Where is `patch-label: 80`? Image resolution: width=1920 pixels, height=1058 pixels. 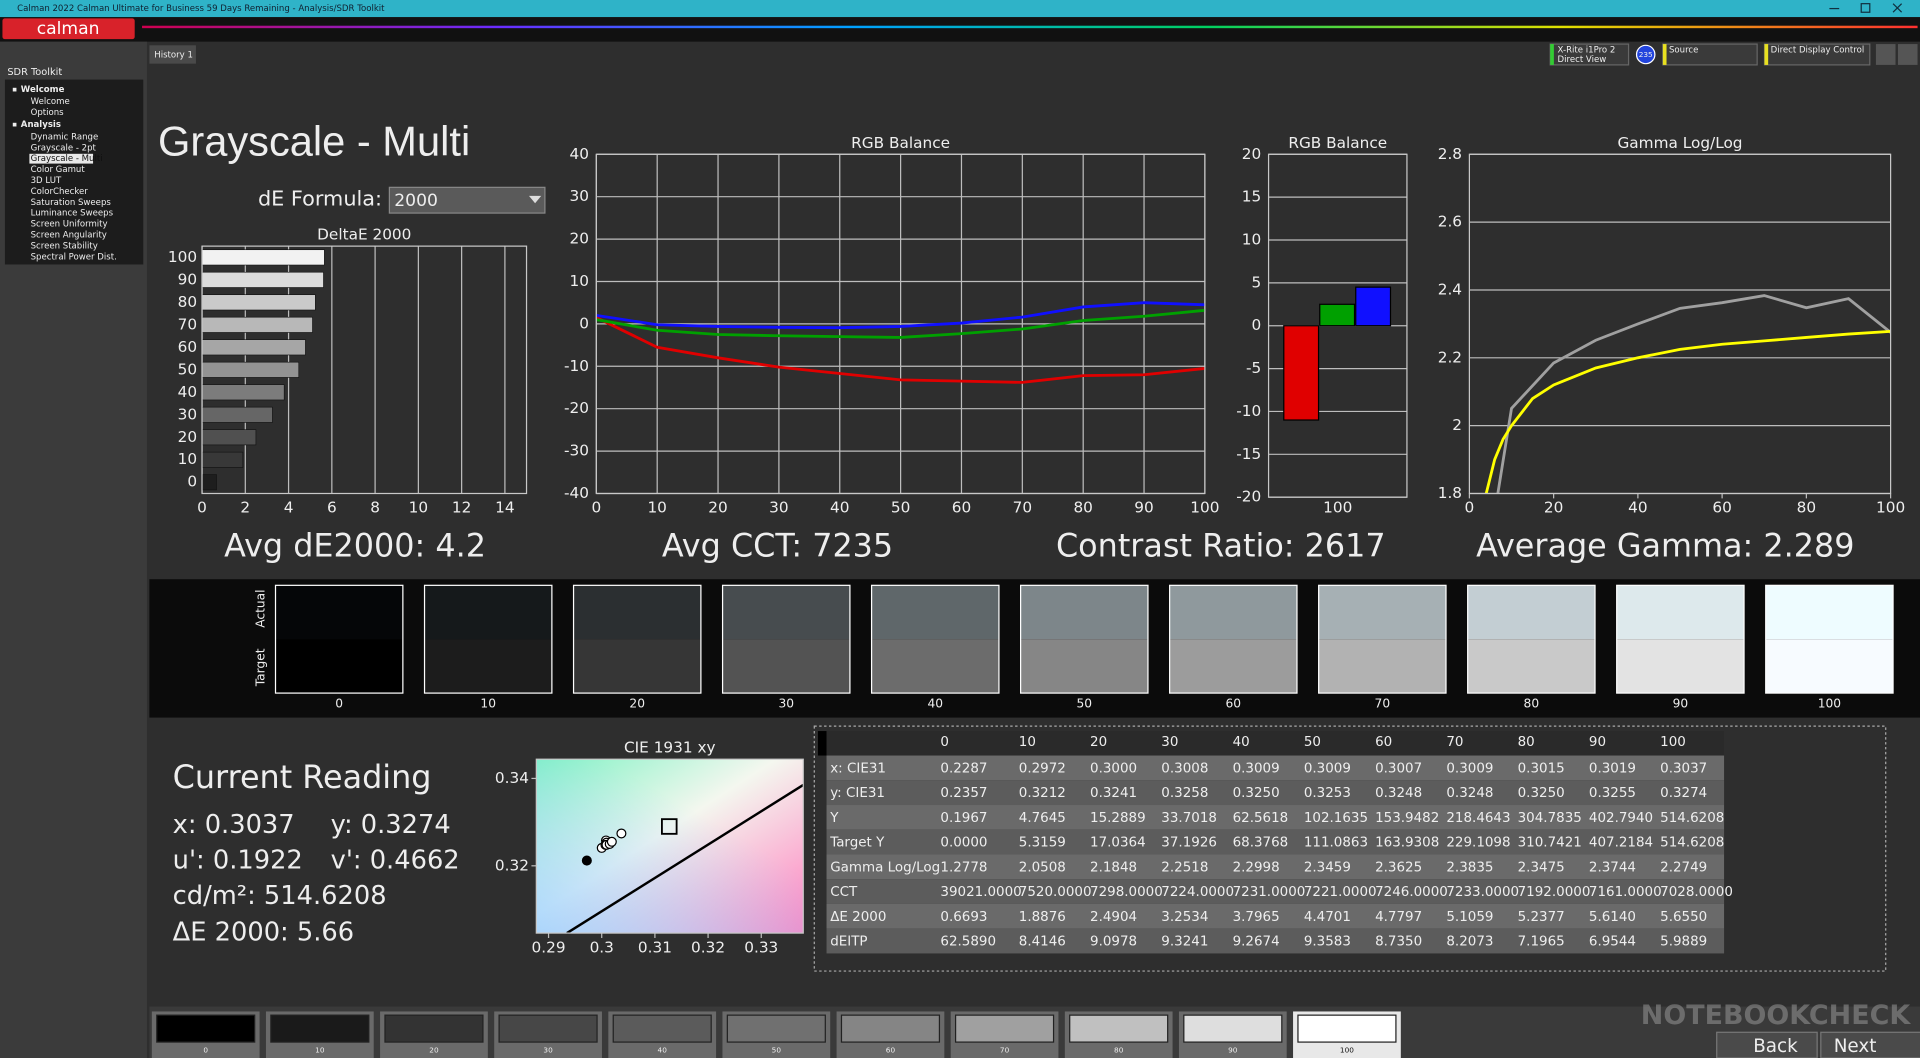 patch-label: 80 is located at coordinates (1119, 1050).